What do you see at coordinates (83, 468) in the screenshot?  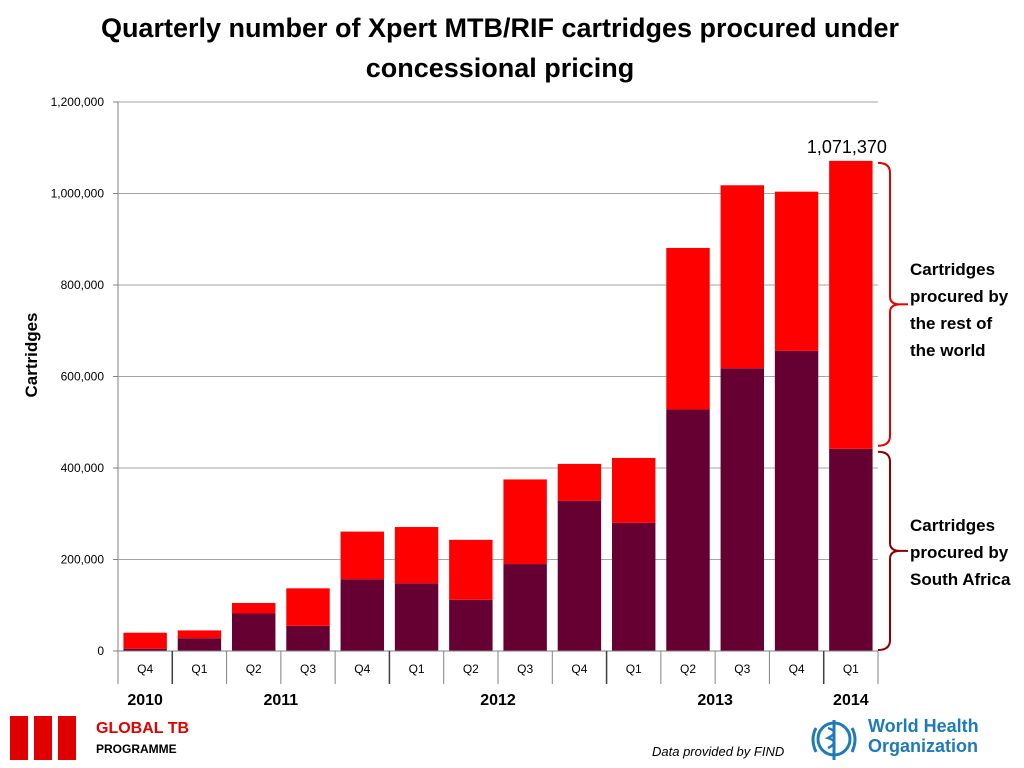 I see `y-tick-label: 400,000` at bounding box center [83, 468].